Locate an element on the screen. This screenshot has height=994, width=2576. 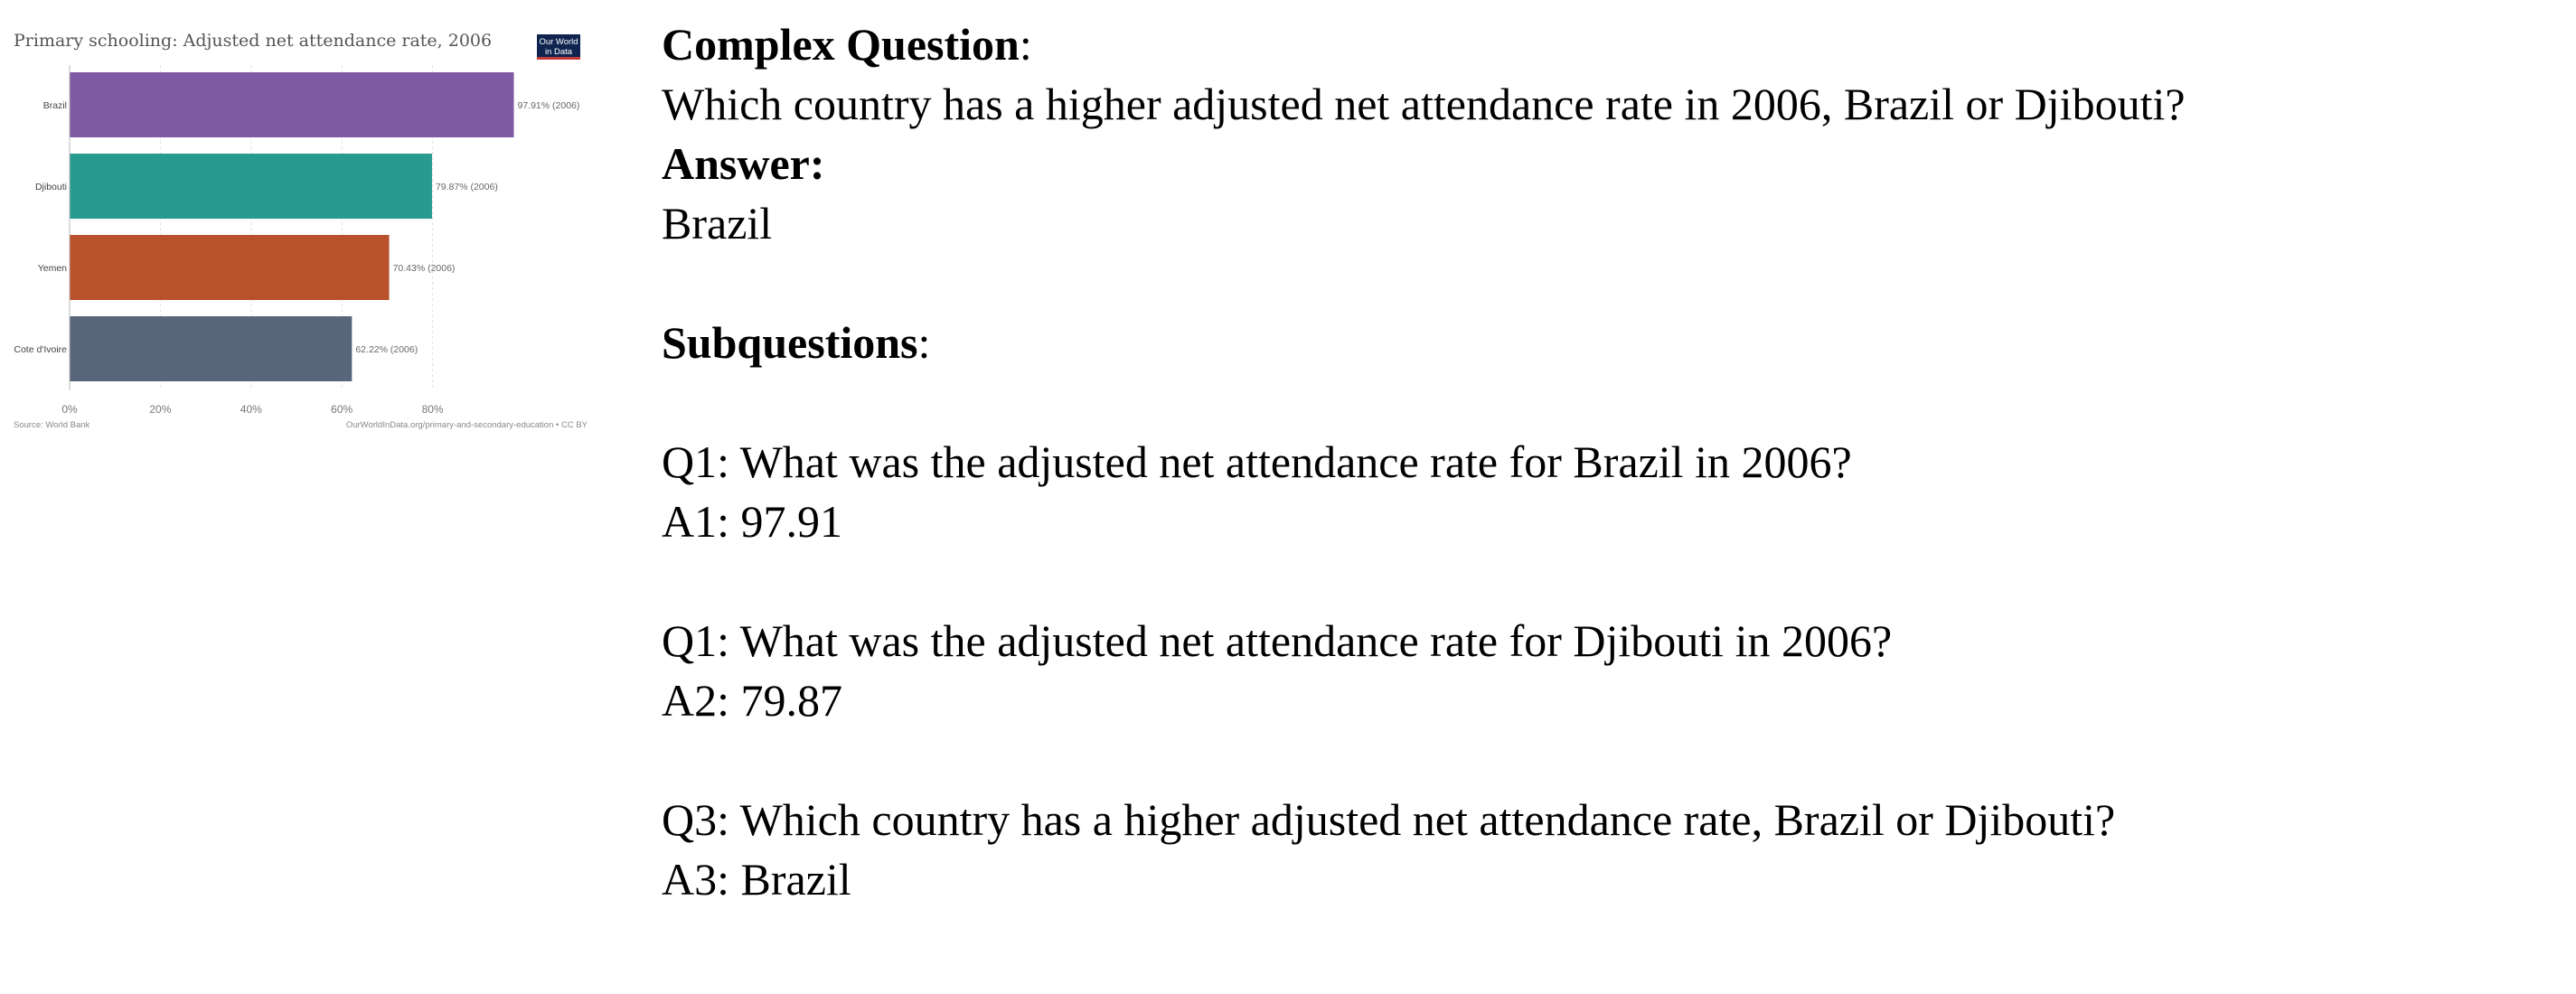
subquestions-heading-line: Subquestions: is located at coordinates (1602, 342).